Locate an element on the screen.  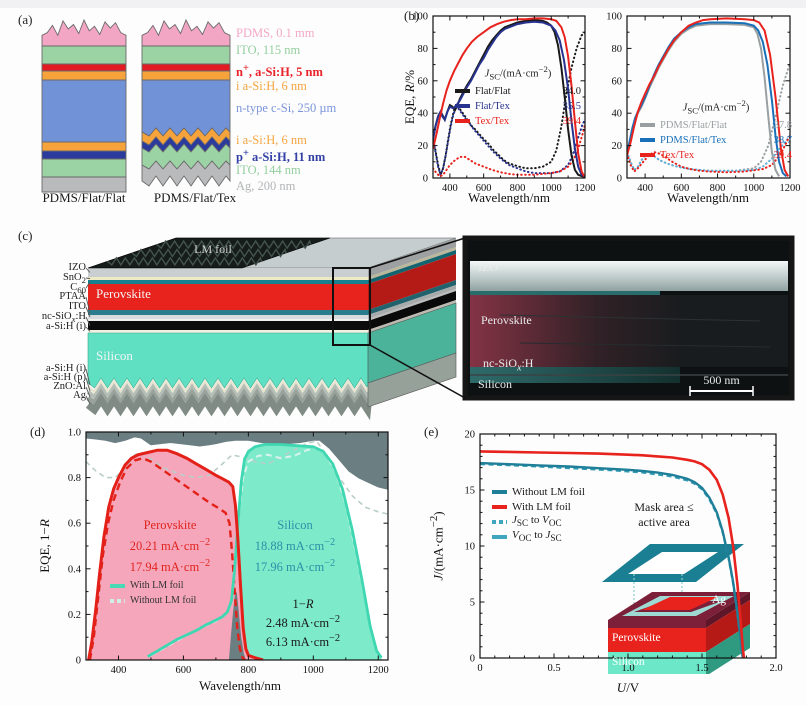
svg-text: 1.0 is located at coordinates (74, 433).